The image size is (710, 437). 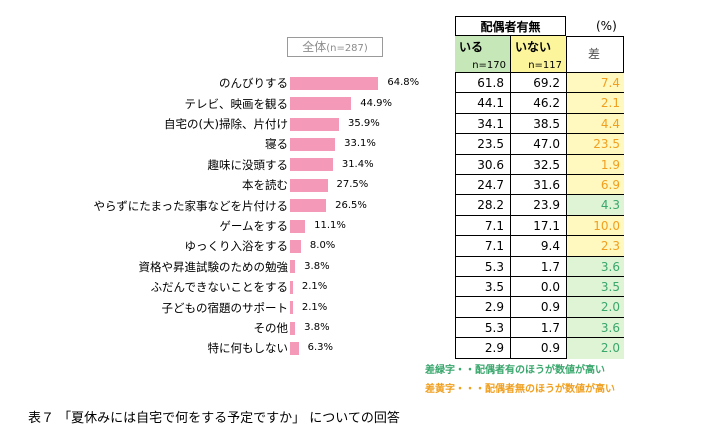 What do you see at coordinates (265, 185) in the screenshot?
I see `category-label: 本を読む` at bounding box center [265, 185].